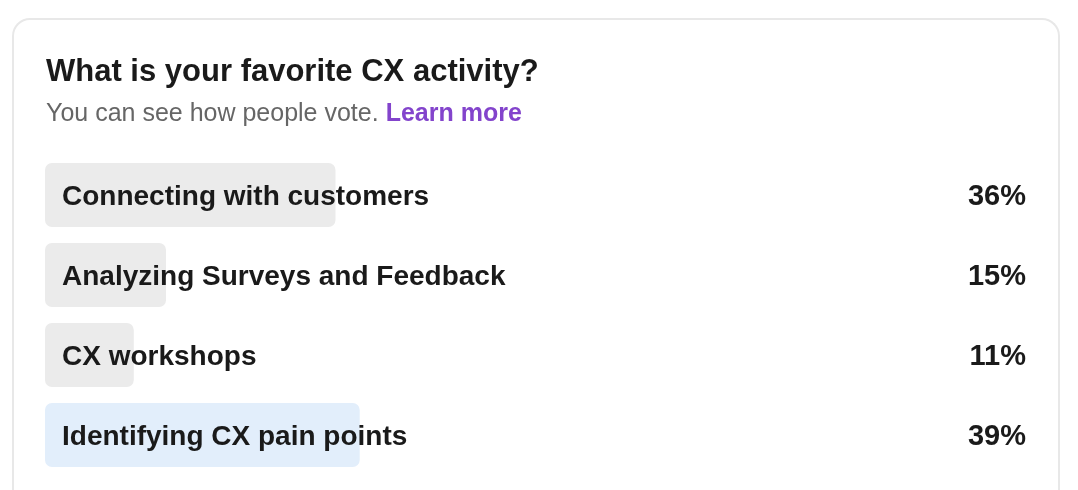 Image resolution: width=1078 pixels, height=490 pixels. I want to click on data-label: 39%, so click(997, 435).